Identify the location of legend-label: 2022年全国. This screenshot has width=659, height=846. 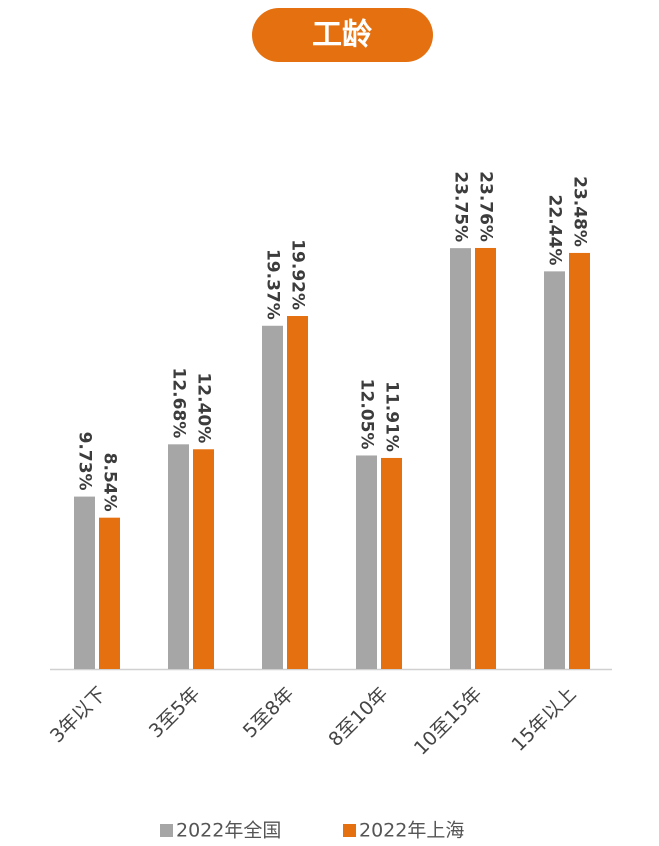
(228, 831).